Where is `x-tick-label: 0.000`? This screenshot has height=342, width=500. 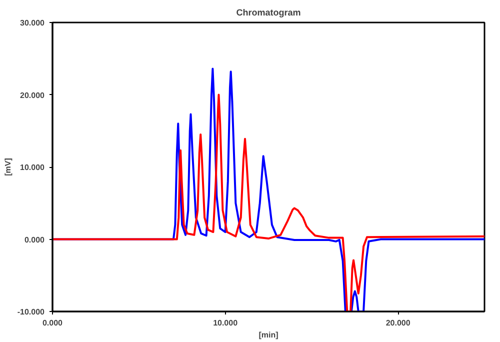 x-tick-label: 0.000 is located at coordinates (53, 323).